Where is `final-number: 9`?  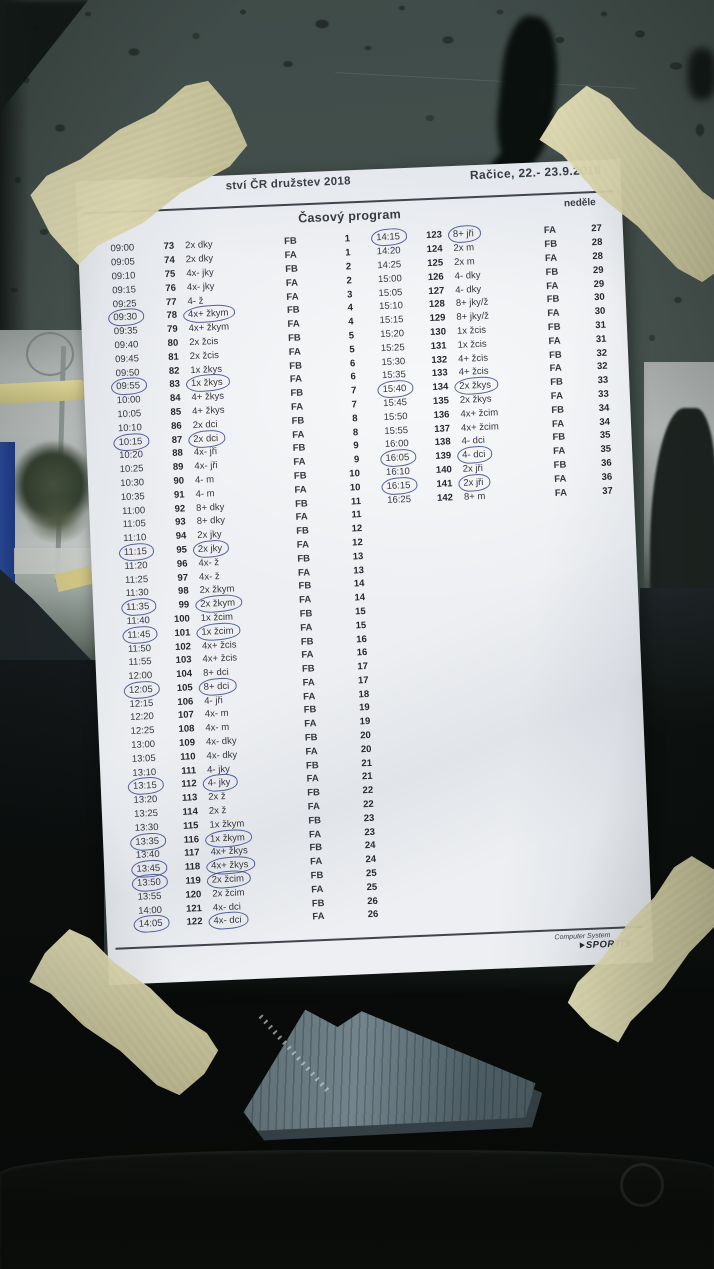 final-number: 9 is located at coordinates (356, 446).